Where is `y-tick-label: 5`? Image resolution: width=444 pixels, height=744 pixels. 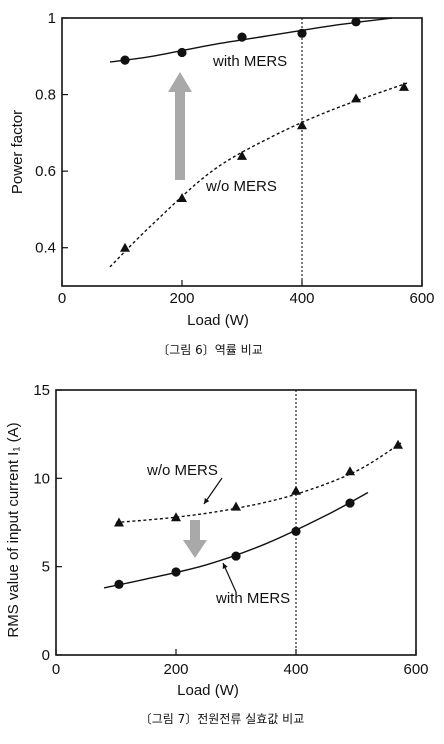 y-tick-label: 5 is located at coordinates (46, 567).